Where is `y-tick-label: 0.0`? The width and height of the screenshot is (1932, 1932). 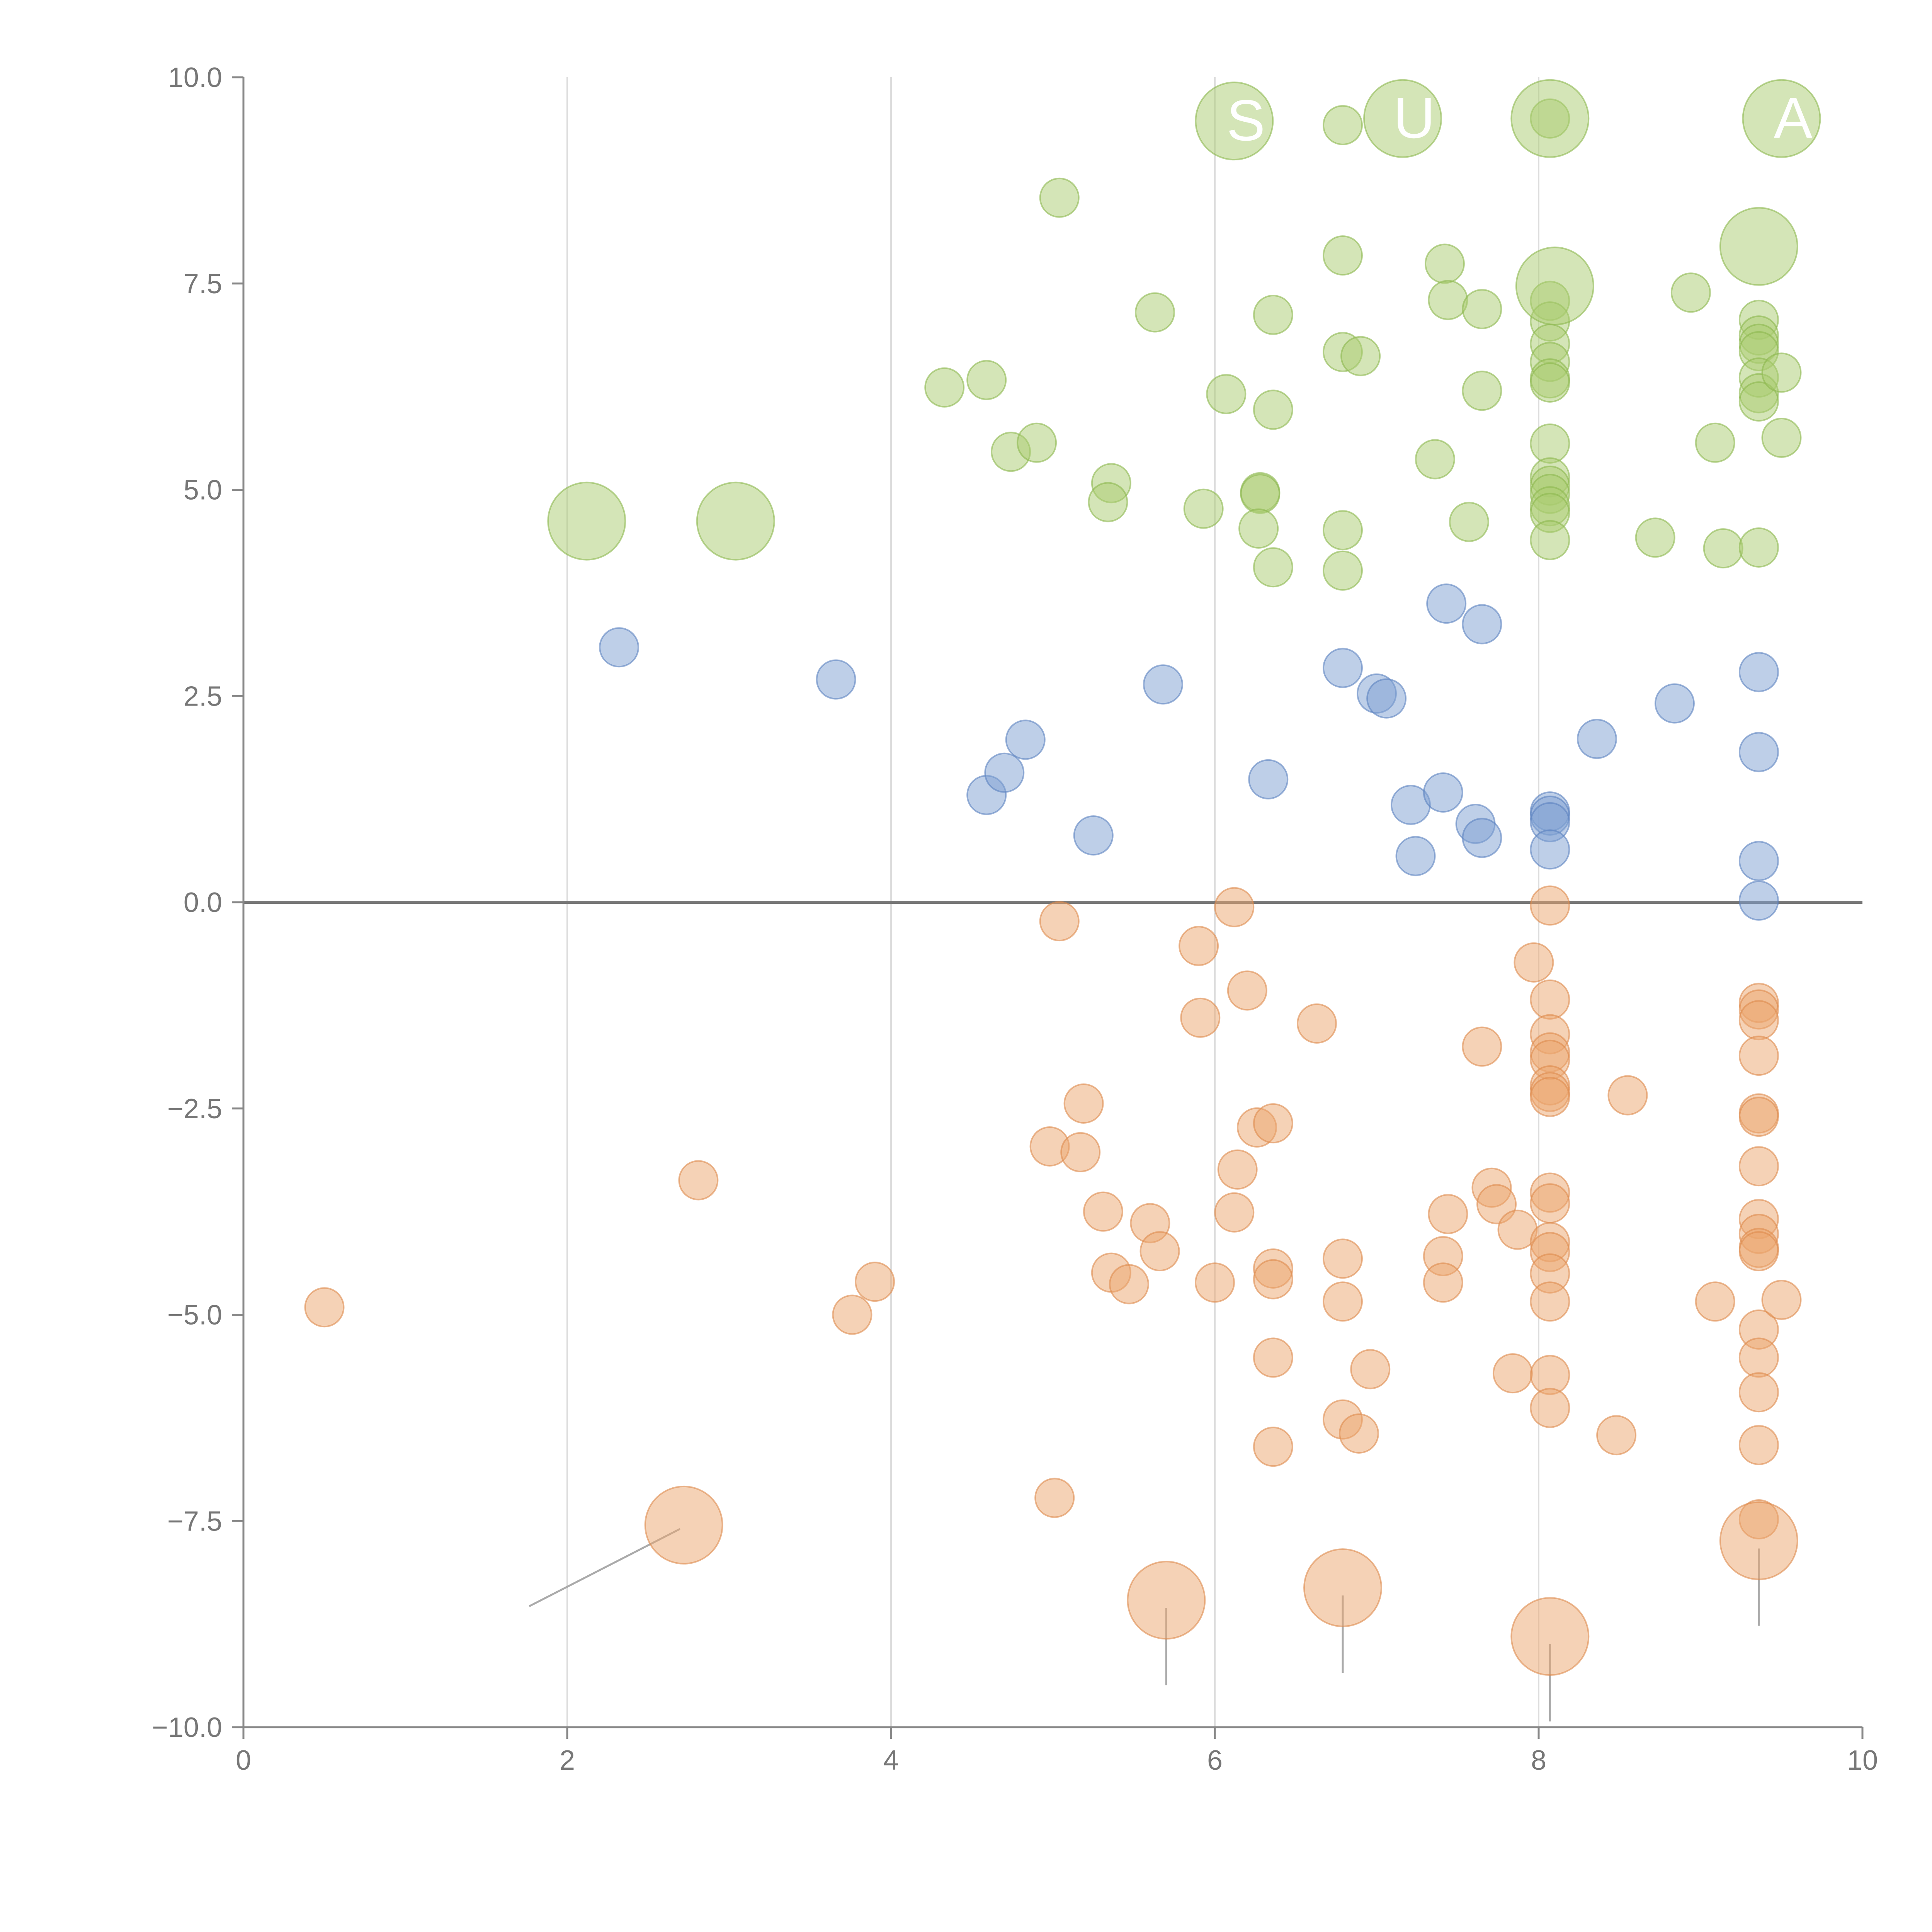 y-tick-label: 0.0 is located at coordinates (203, 903).